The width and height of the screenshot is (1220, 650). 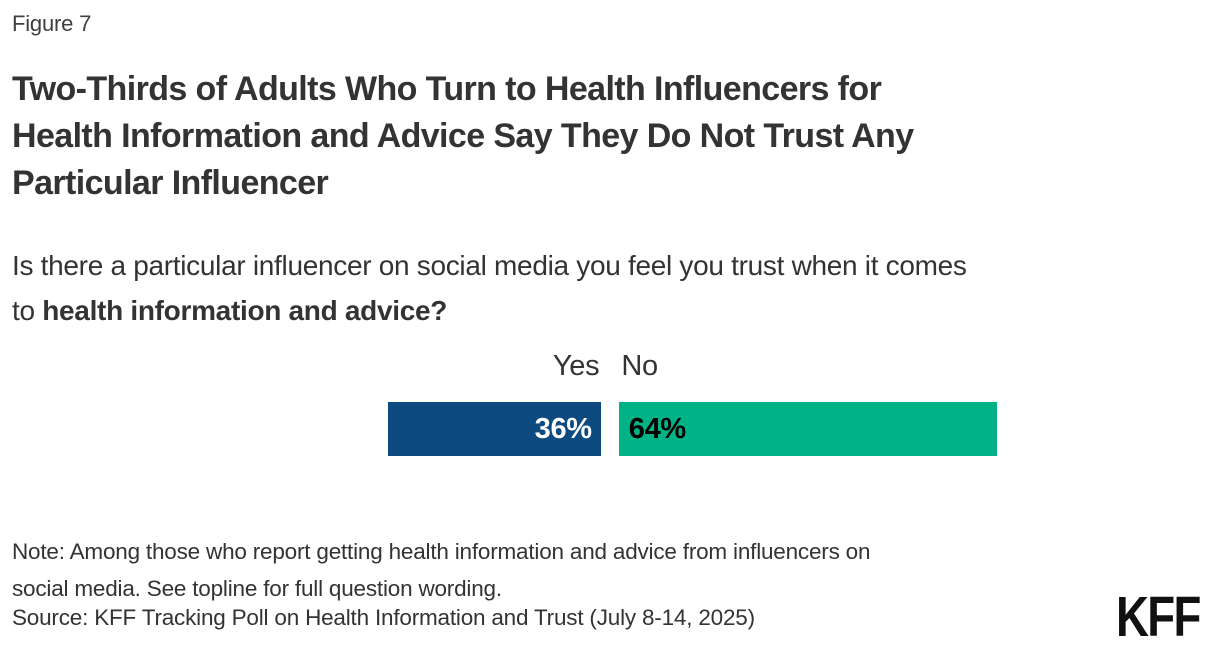 I want to click on subtitle-bold-text: health information and advice?, so click(x=245, y=310).